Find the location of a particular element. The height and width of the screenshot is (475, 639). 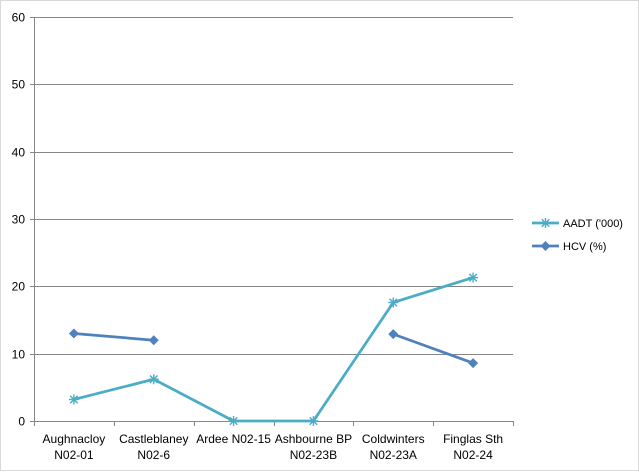

y-tick-label: 30 is located at coordinates (19, 220).